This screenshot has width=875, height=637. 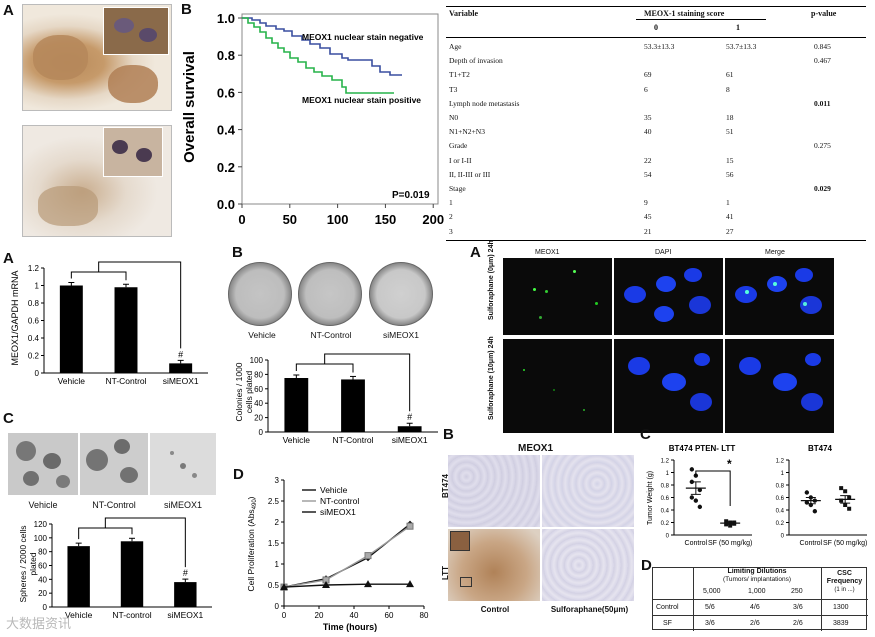 I want to click on y-tick-label: 0.4, so click(x=665, y=512).